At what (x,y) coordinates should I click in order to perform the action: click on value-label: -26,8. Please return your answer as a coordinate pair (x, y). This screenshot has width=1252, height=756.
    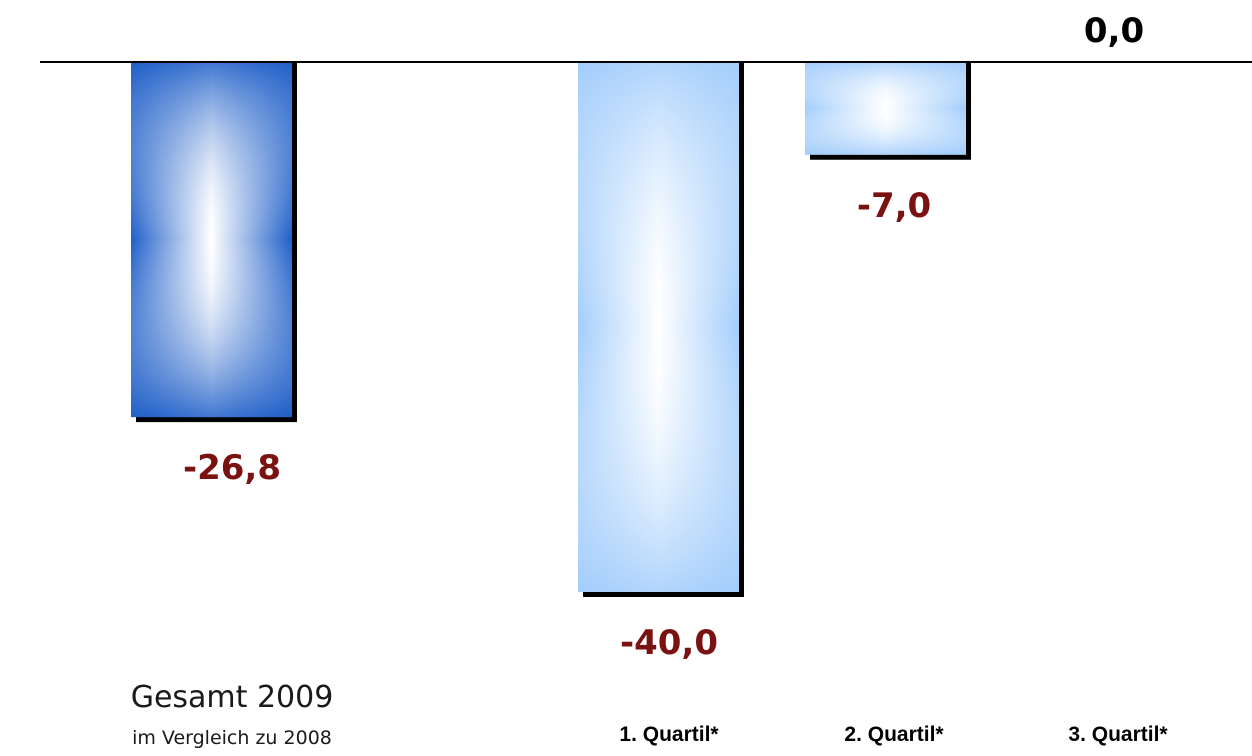
    Looking at the image, I should click on (232, 468).